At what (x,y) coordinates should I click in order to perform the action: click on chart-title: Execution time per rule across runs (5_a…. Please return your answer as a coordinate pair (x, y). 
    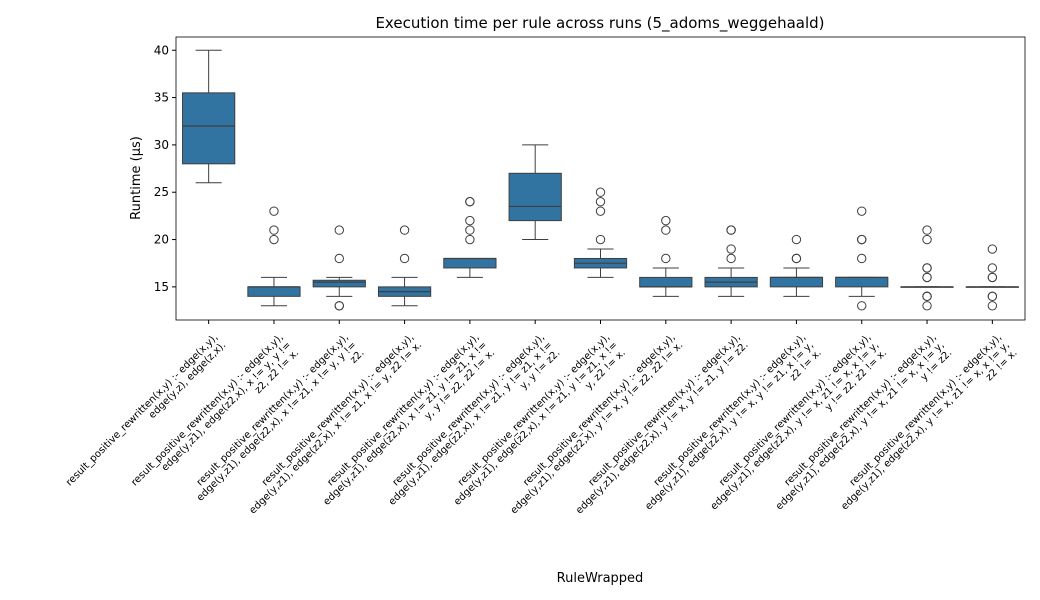
    Looking at the image, I should click on (599, 23).